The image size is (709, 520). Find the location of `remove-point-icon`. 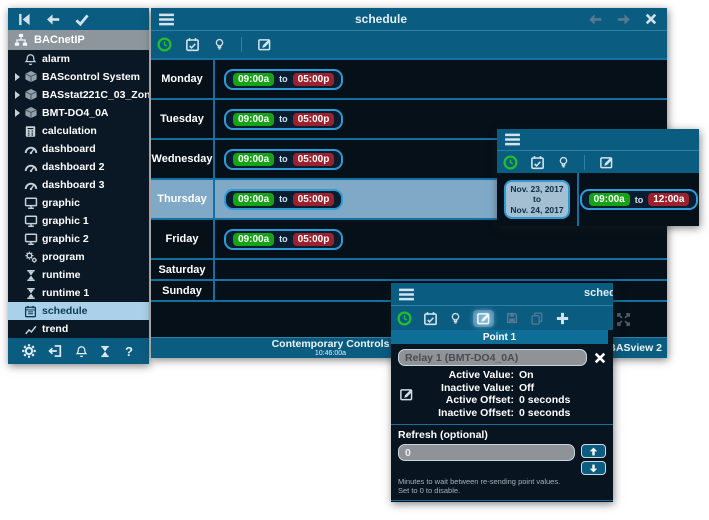

remove-point-icon is located at coordinates (600, 358).